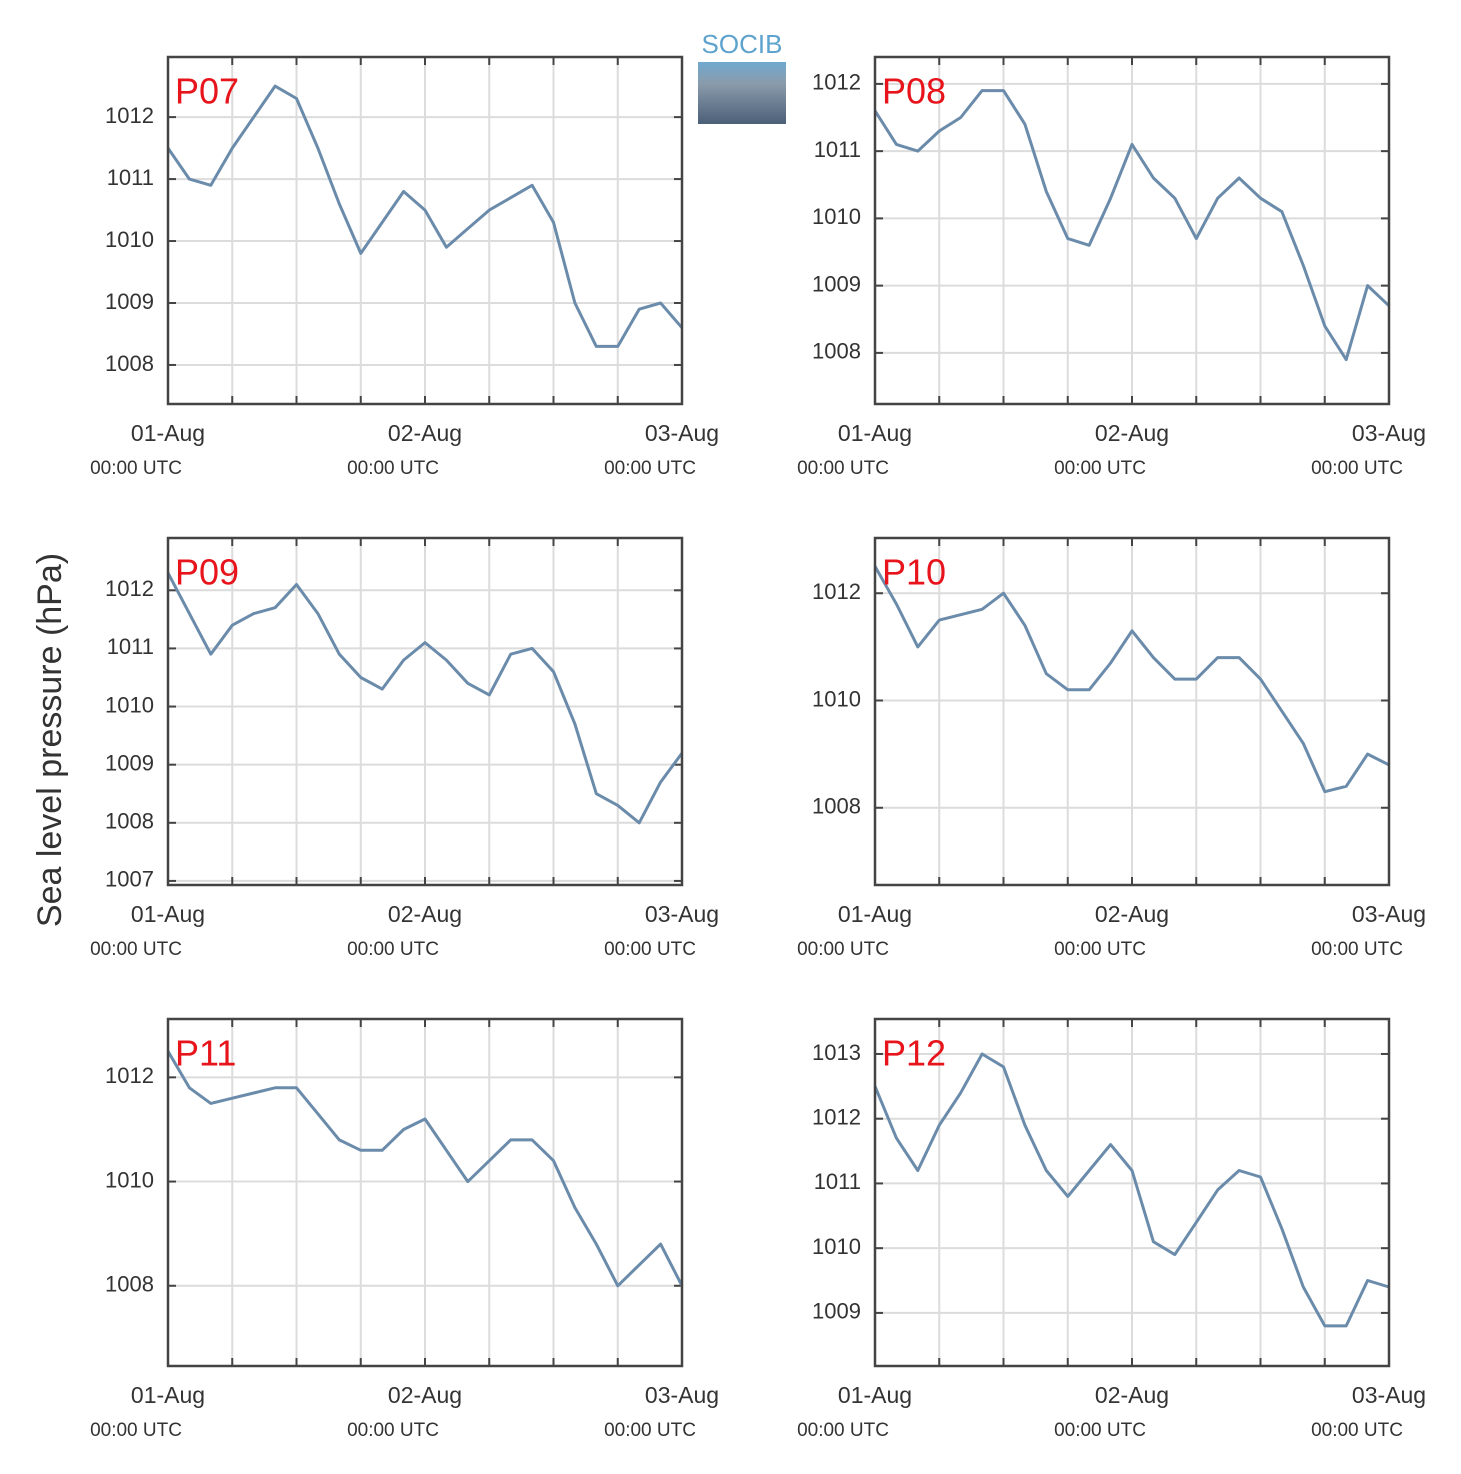 The height and width of the screenshot is (1474, 1461). What do you see at coordinates (914, 1053) in the screenshot?
I see `panel-title: P12` at bounding box center [914, 1053].